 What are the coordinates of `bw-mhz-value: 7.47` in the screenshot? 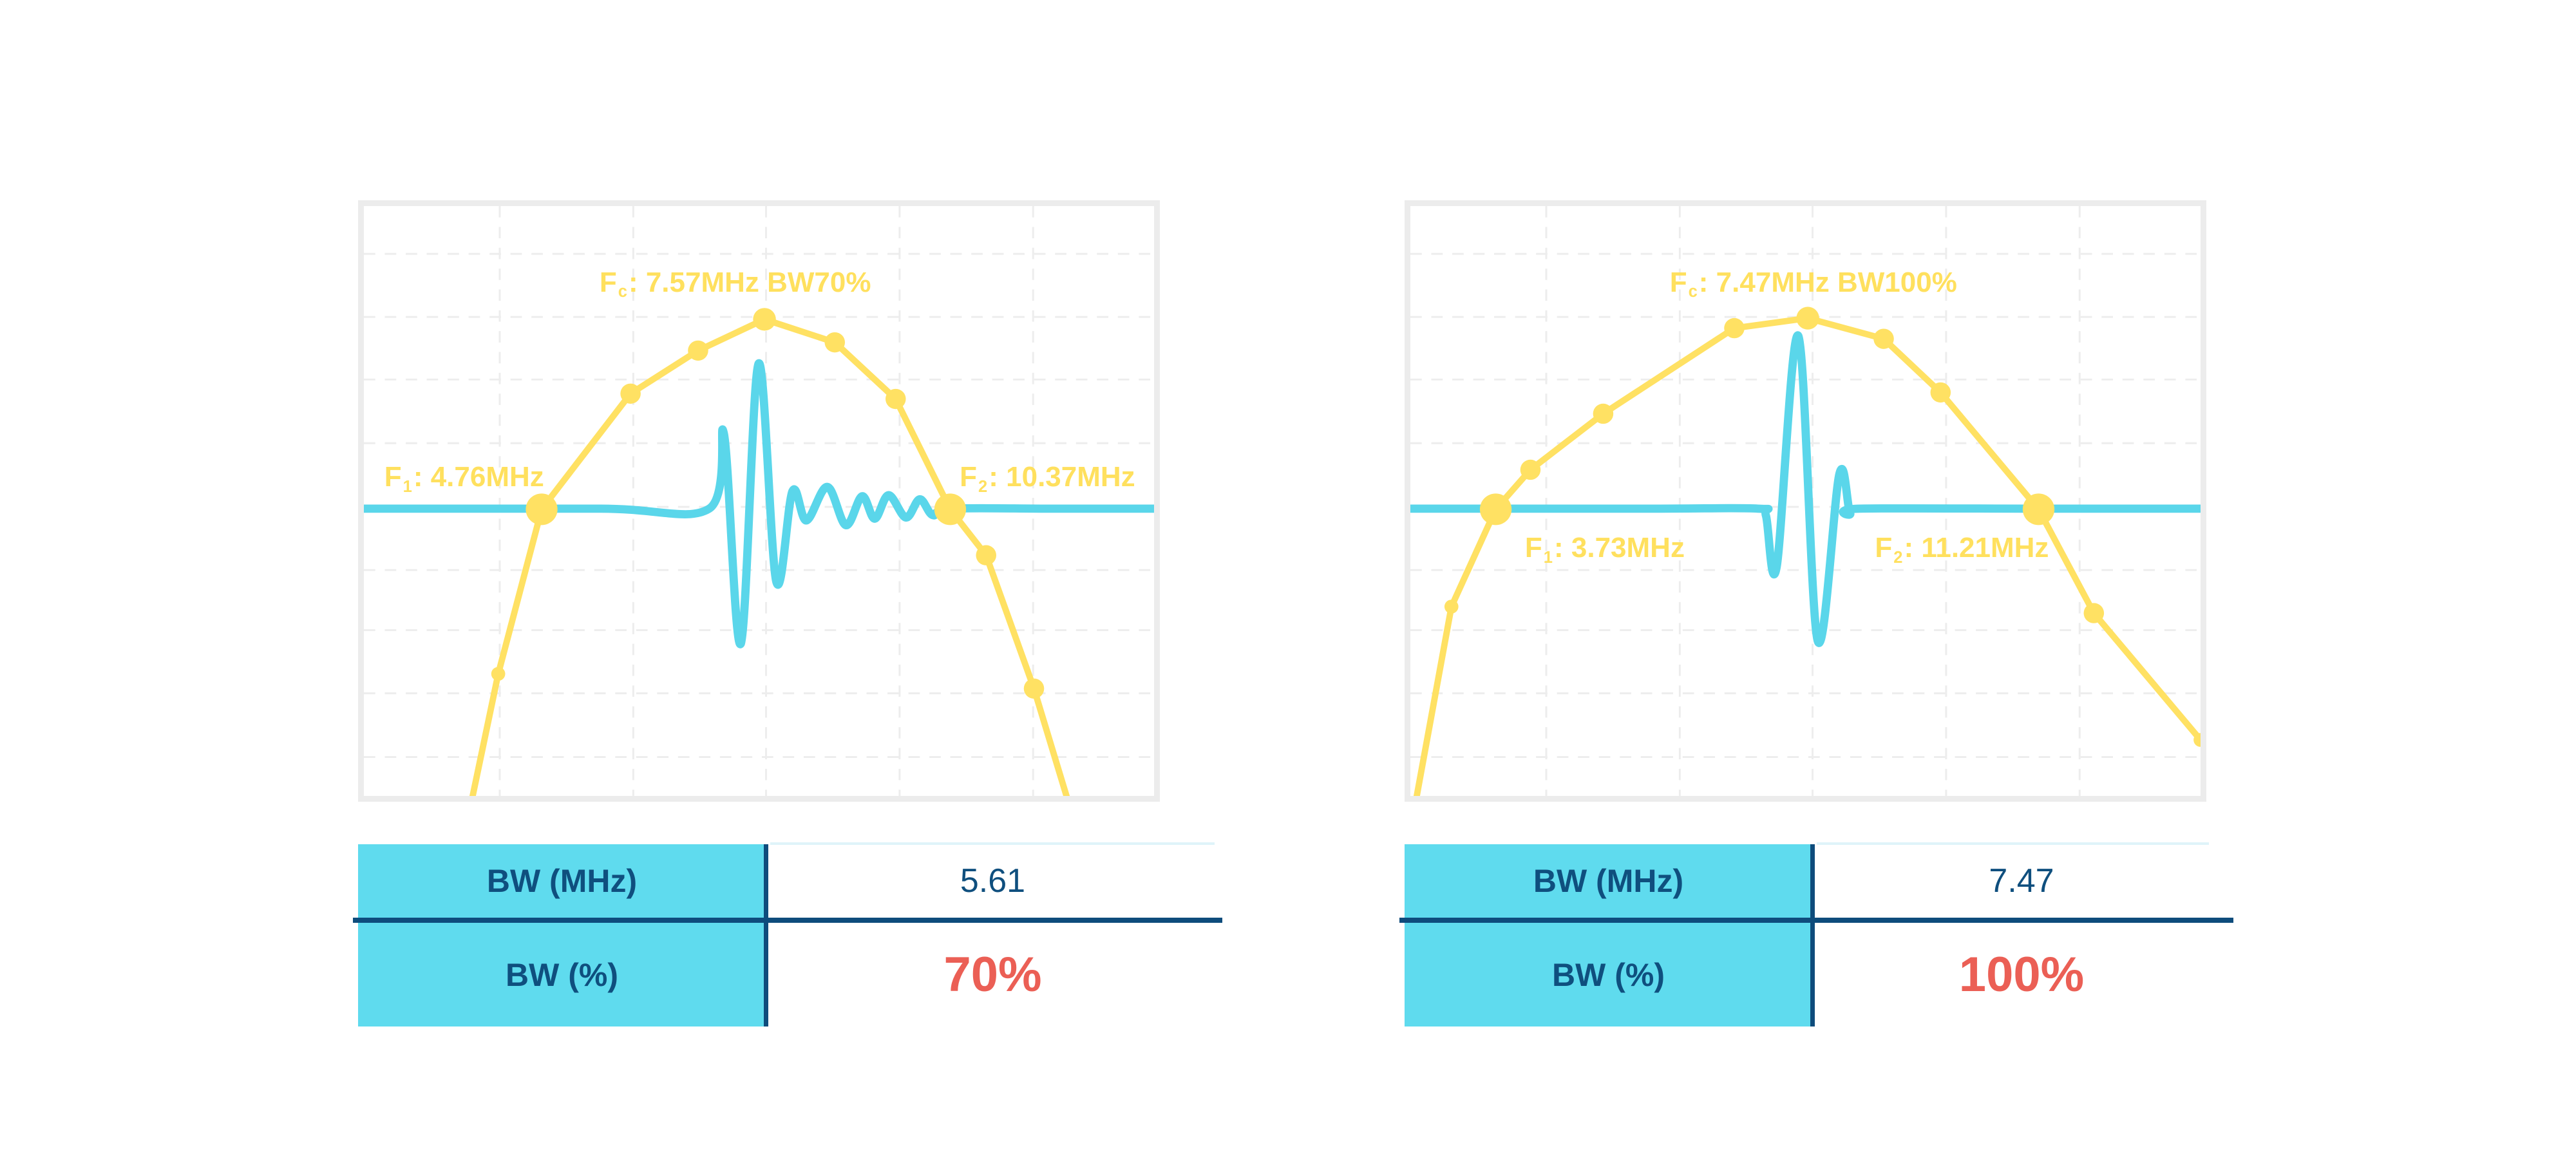 It's located at (2022, 881).